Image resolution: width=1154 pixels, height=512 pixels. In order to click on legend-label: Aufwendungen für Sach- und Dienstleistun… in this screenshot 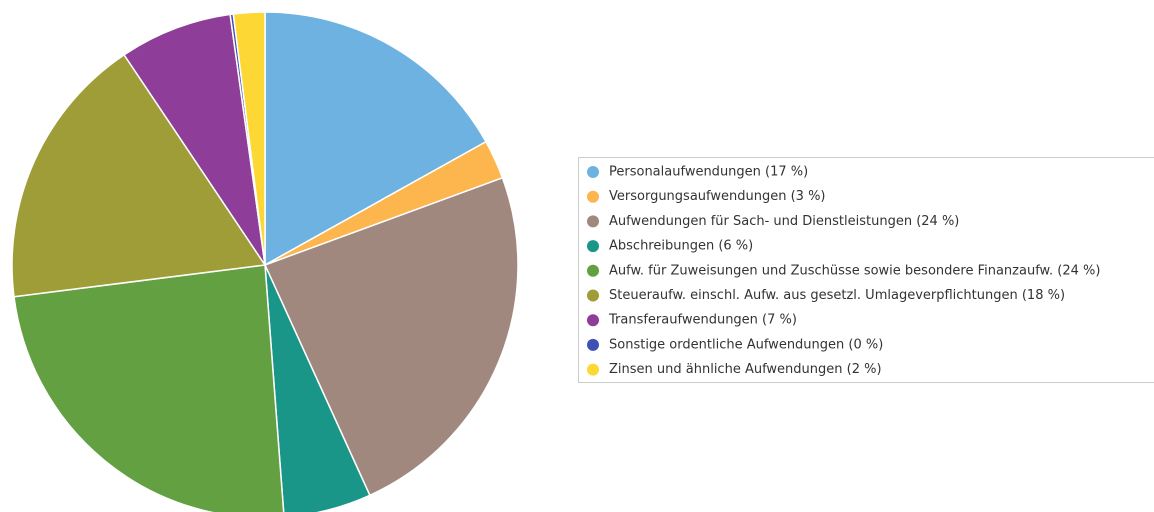, I will do `click(784, 221)`.